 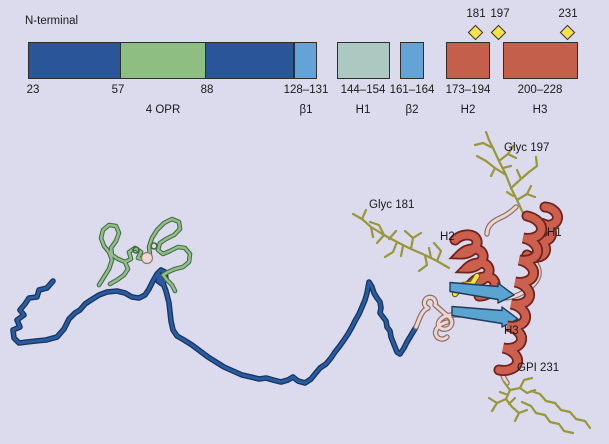 What do you see at coordinates (412, 110) in the screenshot?
I see `bar-sub-beta2: β2` at bounding box center [412, 110].